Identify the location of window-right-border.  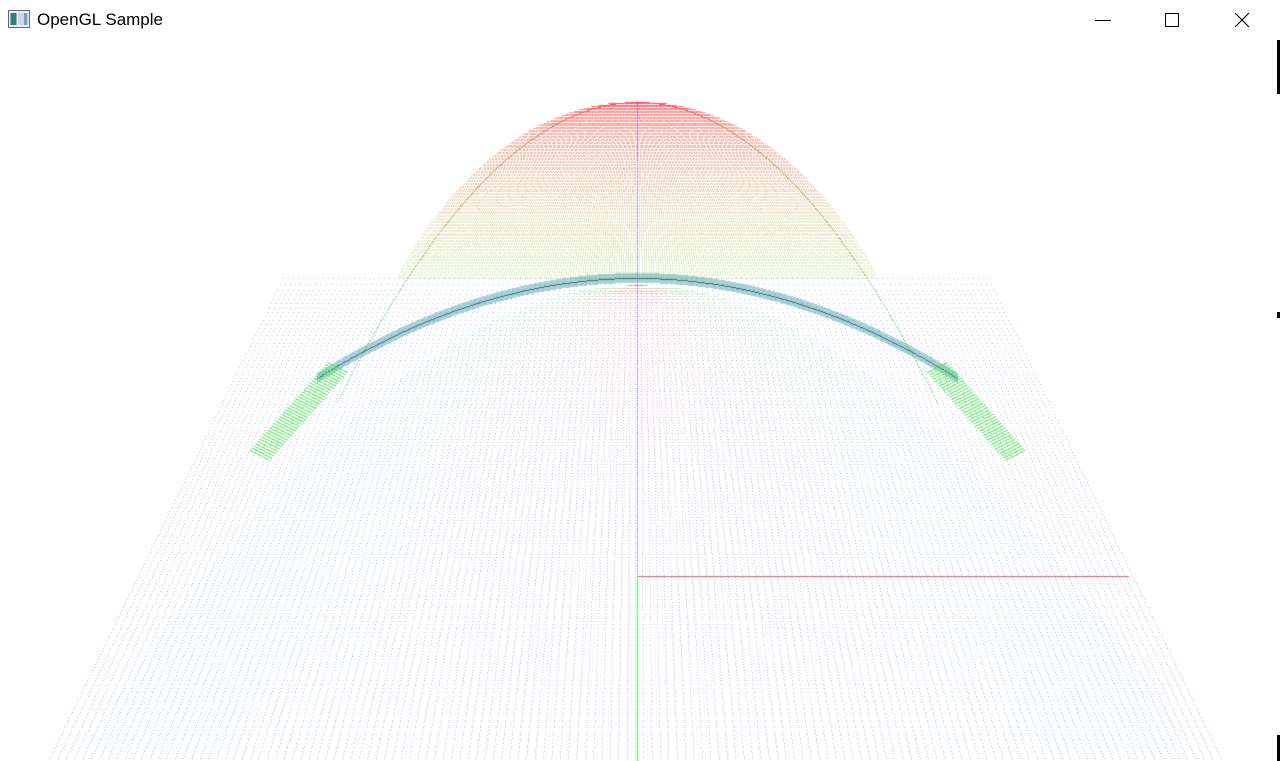
(1278, 400).